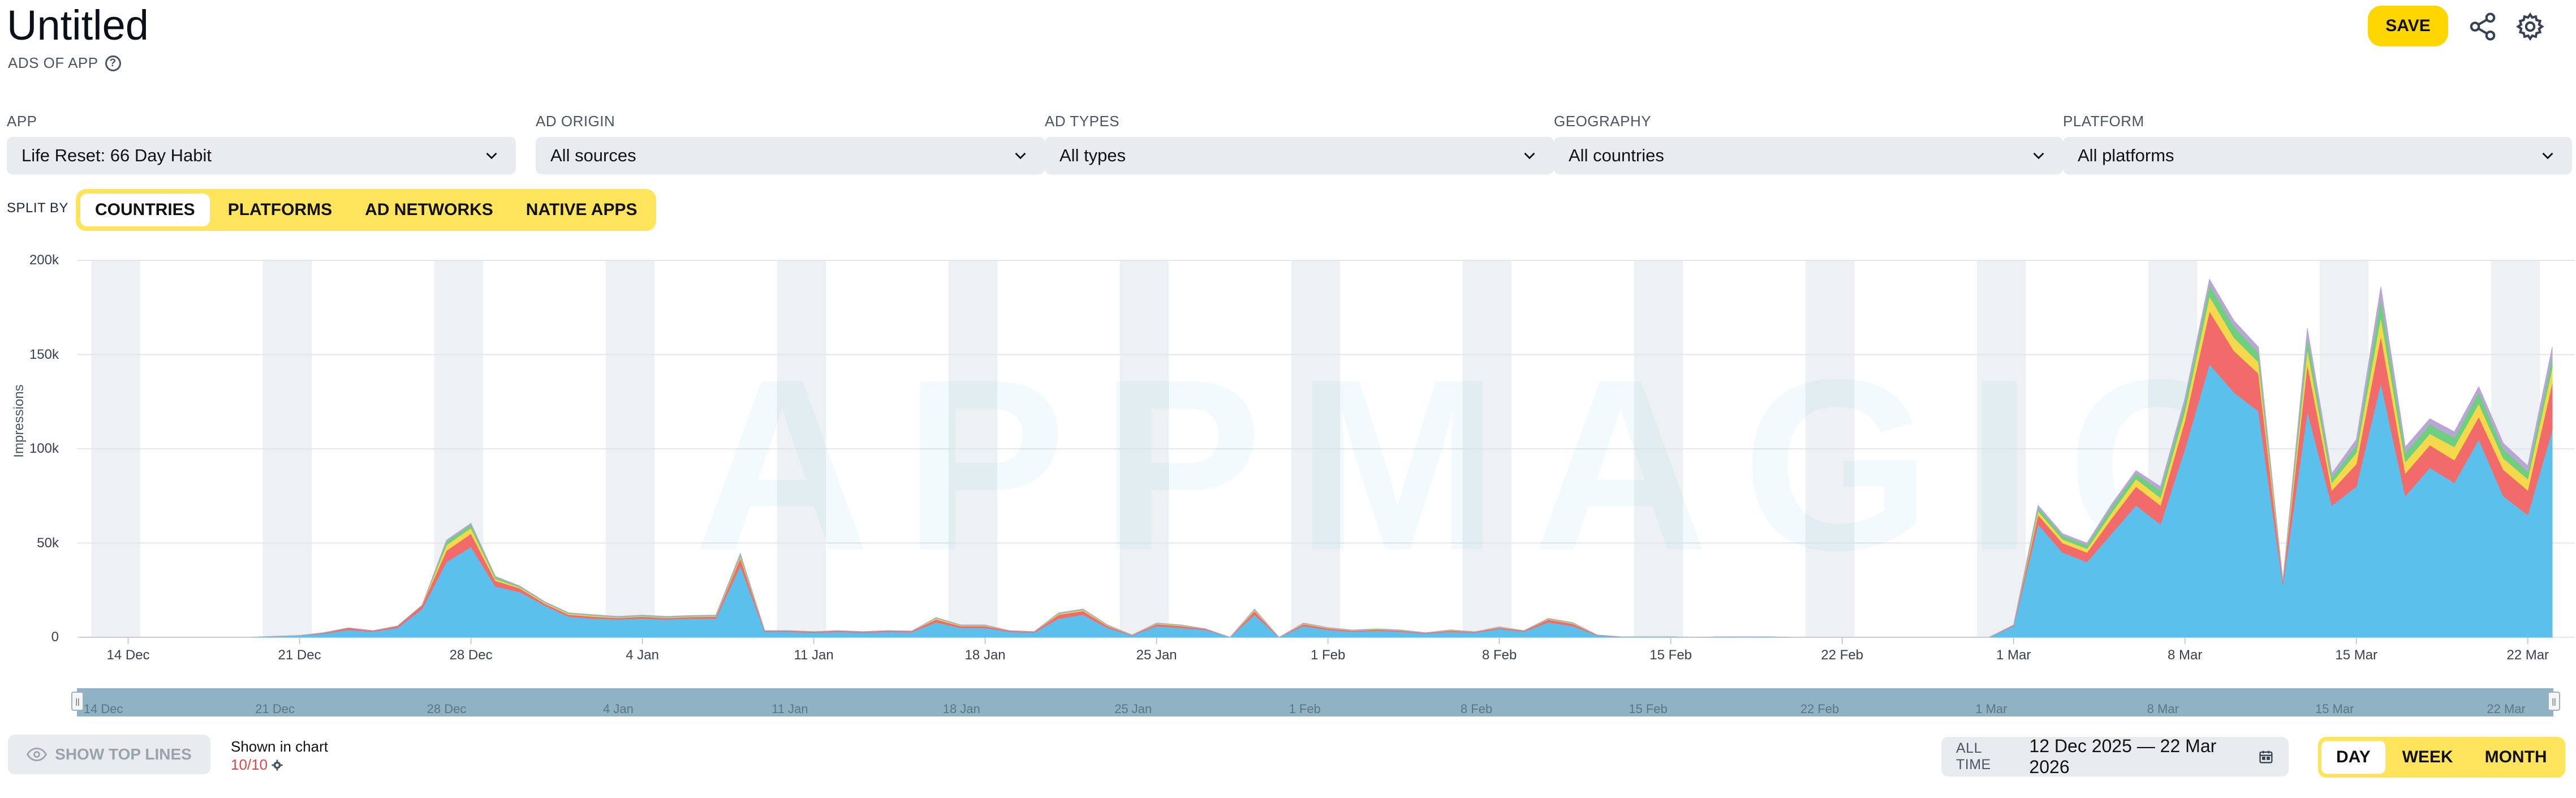 The height and width of the screenshot is (798, 2576). I want to click on filter-platform: PLATFORM All platforms, so click(2317, 143).